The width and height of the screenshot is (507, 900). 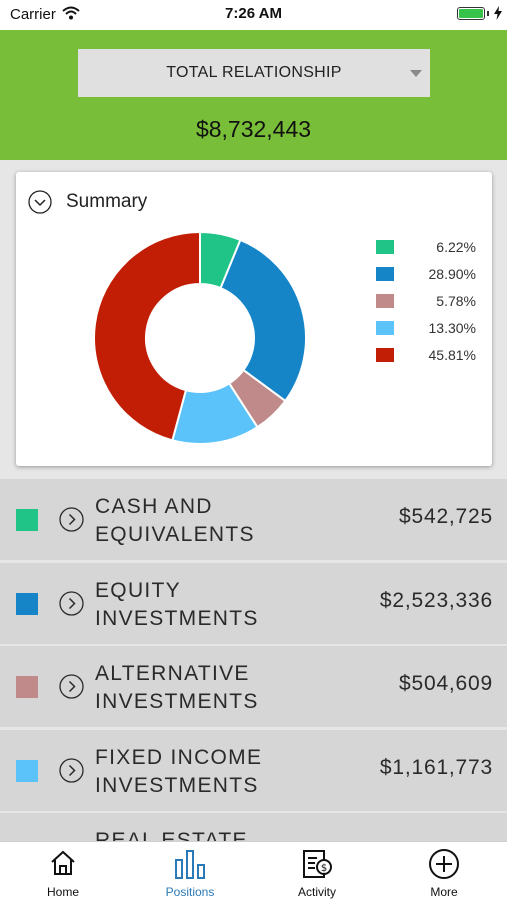 I want to click on header: TOTAL RELATIONSHIP $8,732,443, so click(x=253, y=95).